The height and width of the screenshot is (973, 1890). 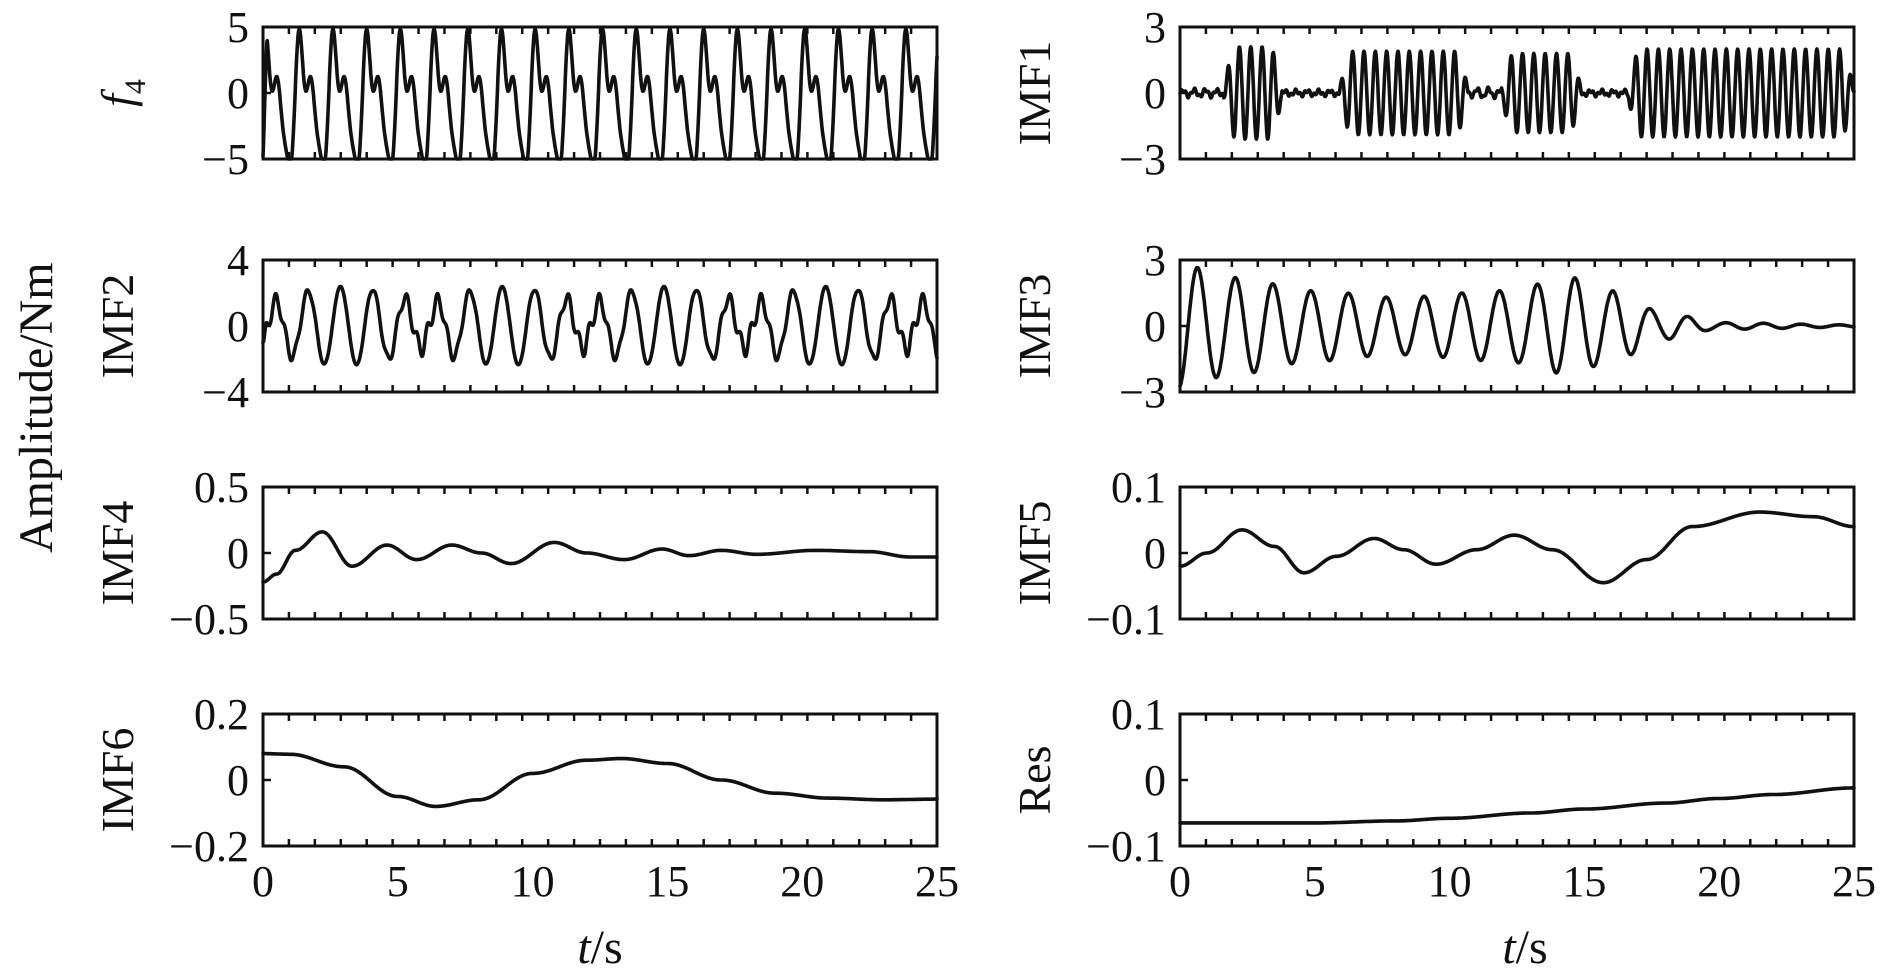 I want to click on x-label-left-var: t, so click(x=584, y=947).